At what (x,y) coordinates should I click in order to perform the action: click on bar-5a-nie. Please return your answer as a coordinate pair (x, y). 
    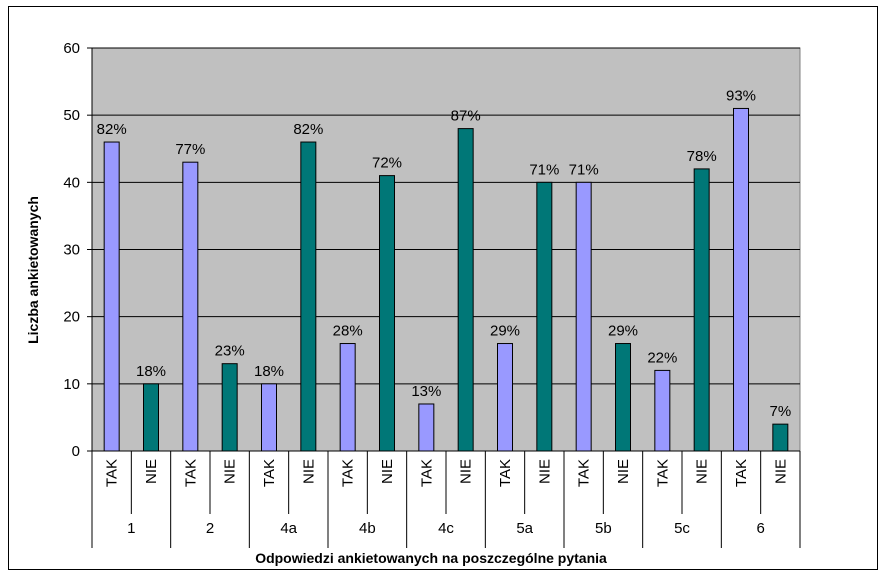
    Looking at the image, I should click on (544, 316).